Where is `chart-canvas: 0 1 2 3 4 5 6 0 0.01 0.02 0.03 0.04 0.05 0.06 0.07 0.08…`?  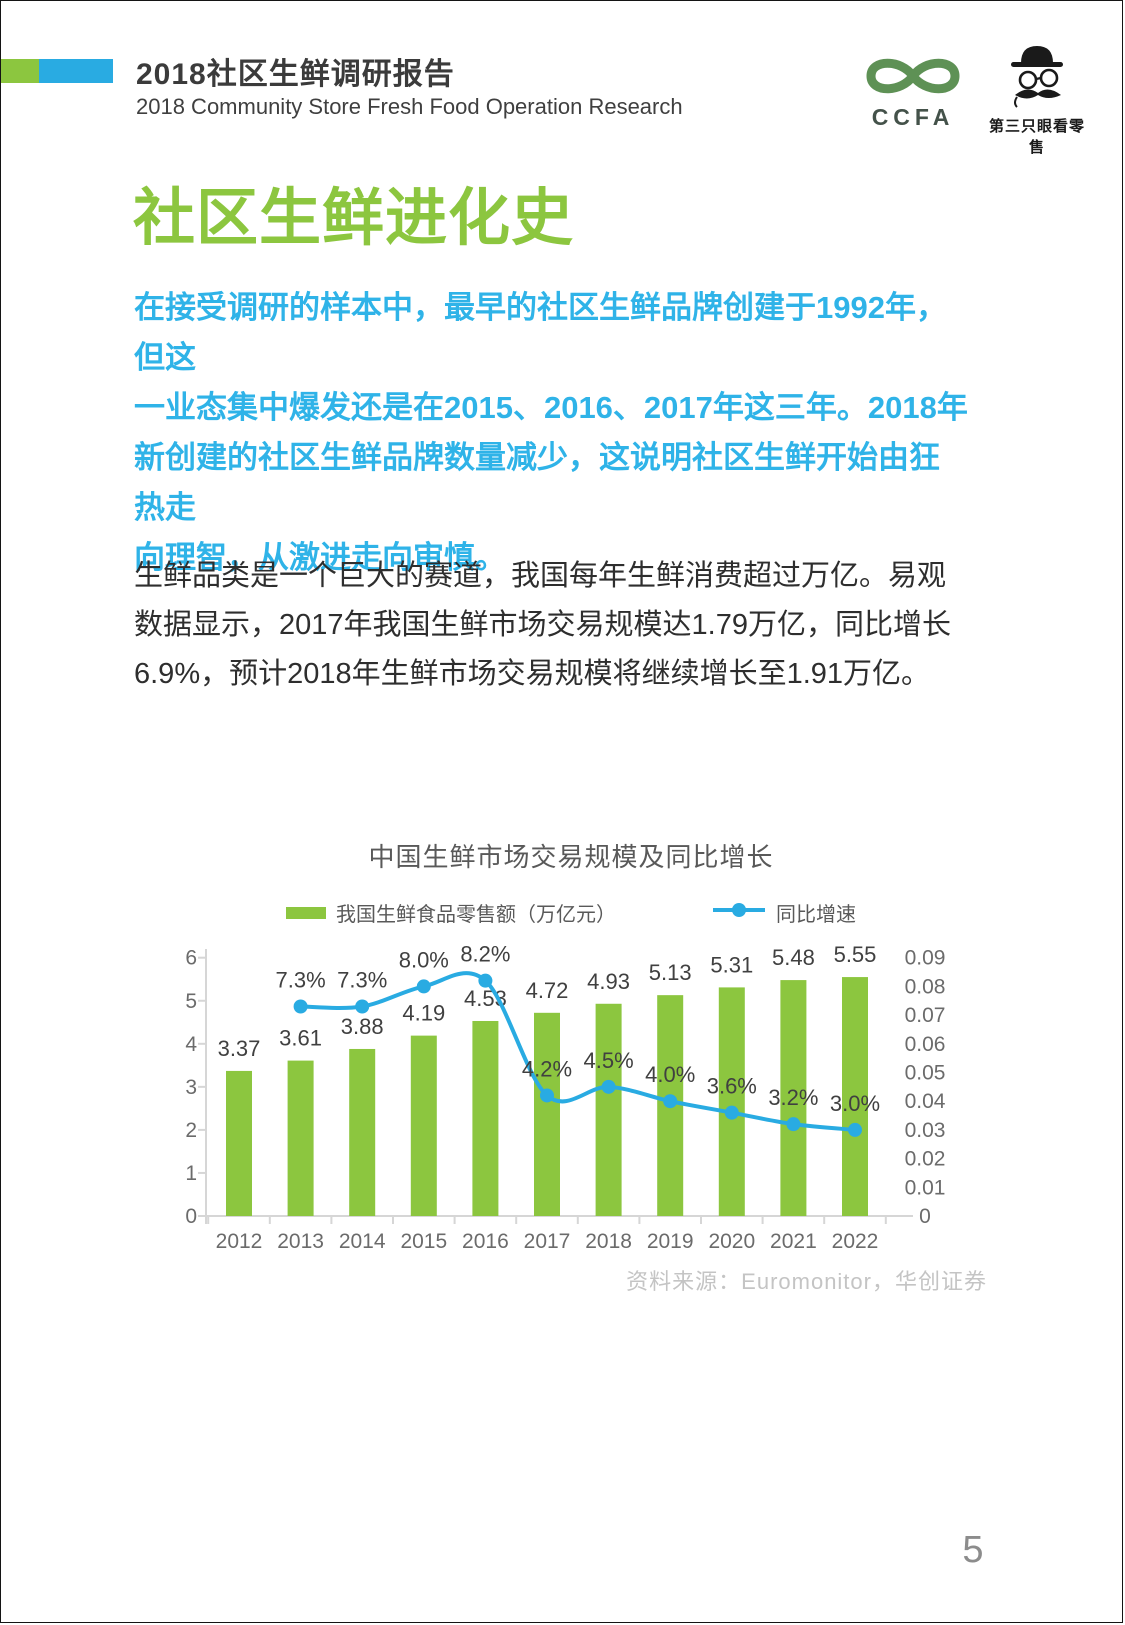
chart-canvas: 0 1 2 3 4 5 6 0 0.01 0.02 0.03 0.04 0.05 0.06 0.07 0.08… is located at coordinates (565, 1097).